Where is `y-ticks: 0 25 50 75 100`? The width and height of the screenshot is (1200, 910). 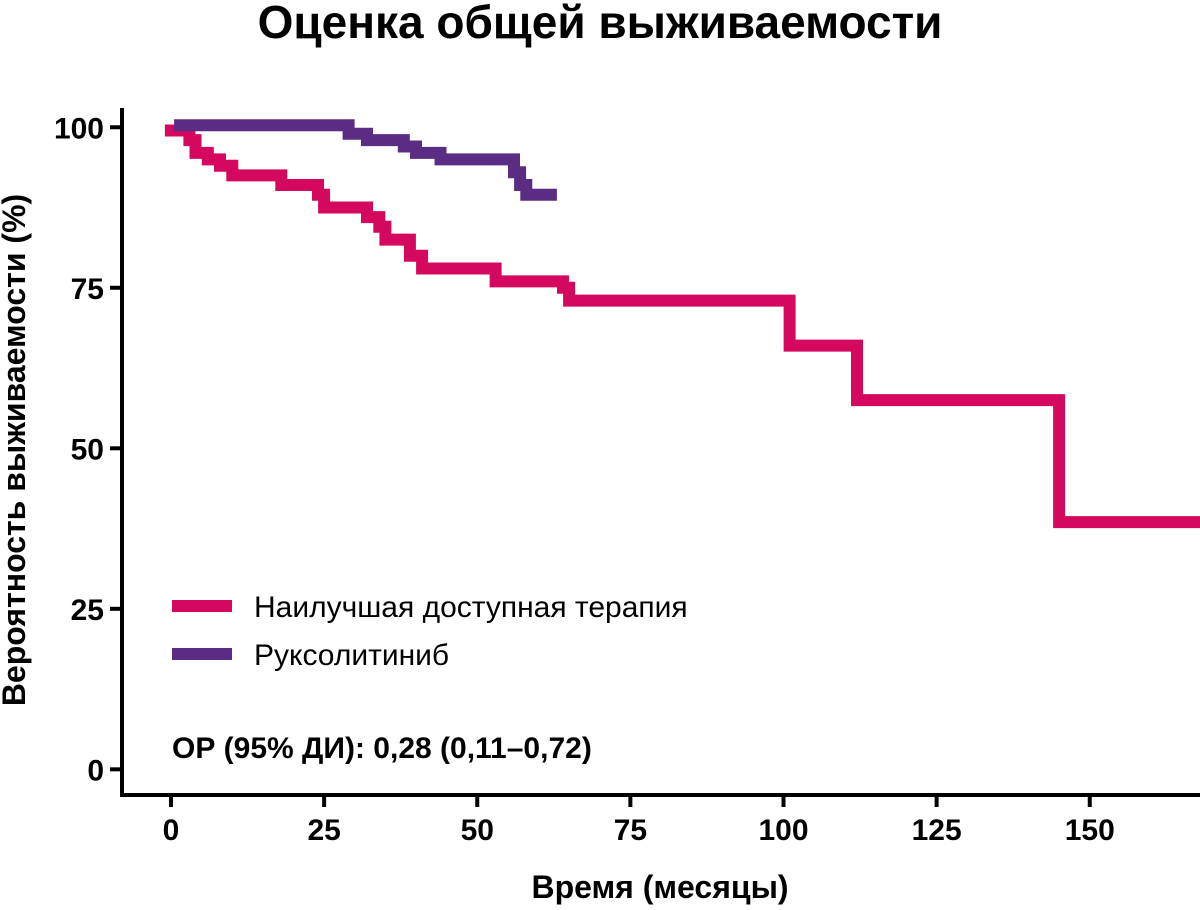
y-ticks: 0 25 50 75 100 is located at coordinates (88, 449).